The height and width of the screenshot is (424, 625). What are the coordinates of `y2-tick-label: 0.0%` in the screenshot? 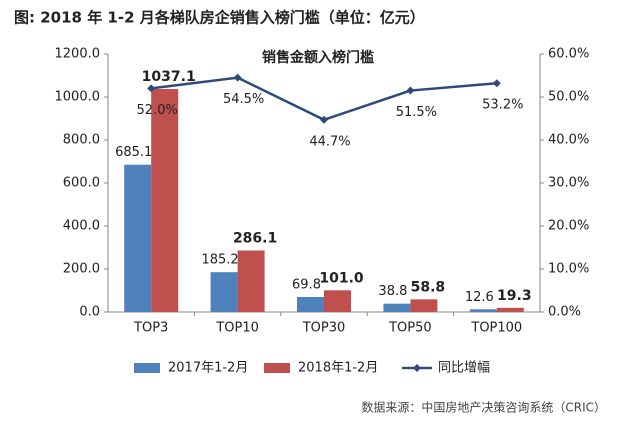 It's located at (564, 312).